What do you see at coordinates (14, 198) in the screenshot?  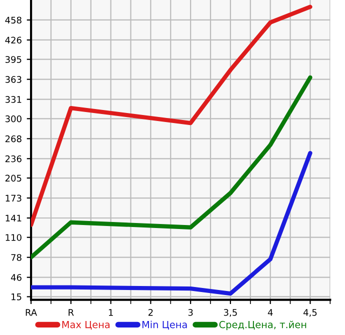 I see `y-tick-label: 173` at bounding box center [14, 198].